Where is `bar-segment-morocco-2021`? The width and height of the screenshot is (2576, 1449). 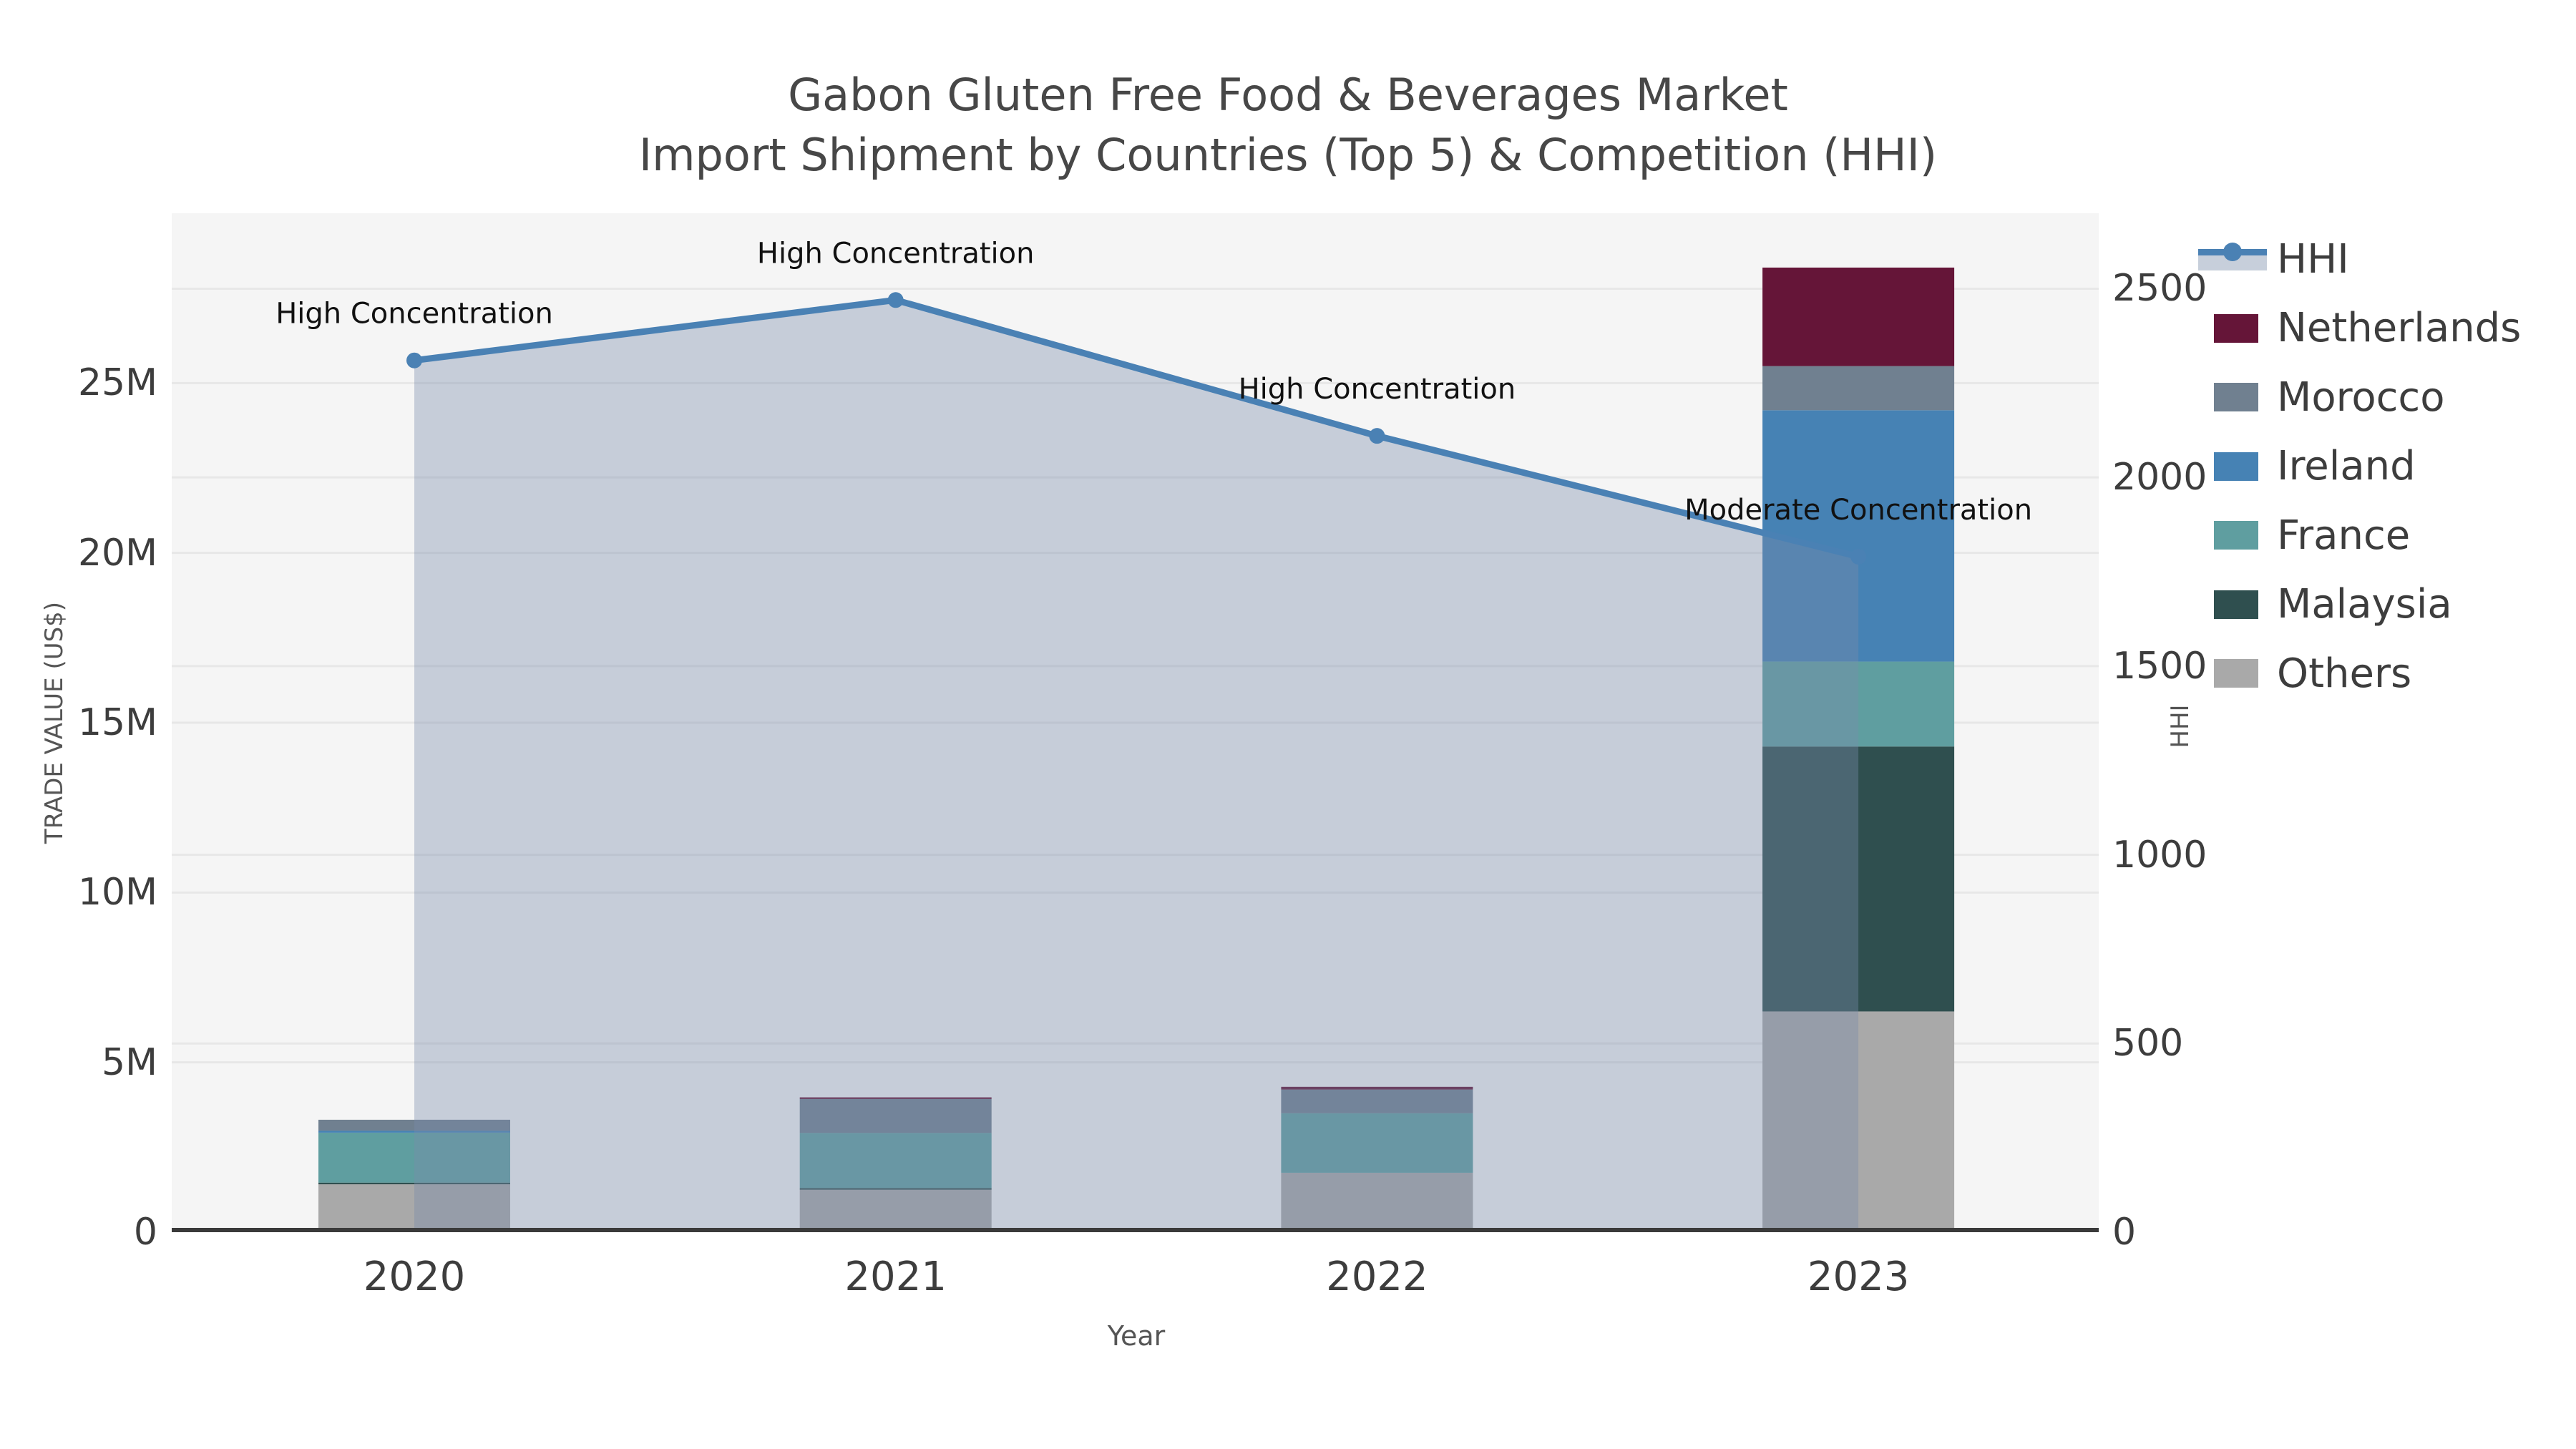
bar-segment-morocco-2021 is located at coordinates (895, 1115).